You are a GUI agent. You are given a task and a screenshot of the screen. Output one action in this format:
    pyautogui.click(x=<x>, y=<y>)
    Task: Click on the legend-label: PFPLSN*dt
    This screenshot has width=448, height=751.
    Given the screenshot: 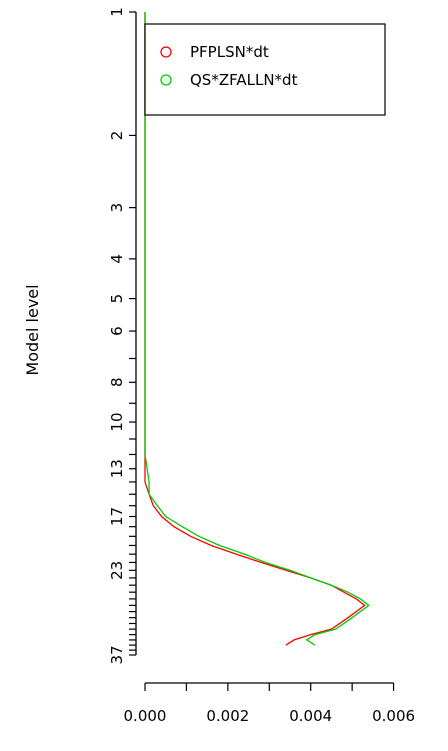 What is the action you would take?
    pyautogui.click(x=229, y=52)
    